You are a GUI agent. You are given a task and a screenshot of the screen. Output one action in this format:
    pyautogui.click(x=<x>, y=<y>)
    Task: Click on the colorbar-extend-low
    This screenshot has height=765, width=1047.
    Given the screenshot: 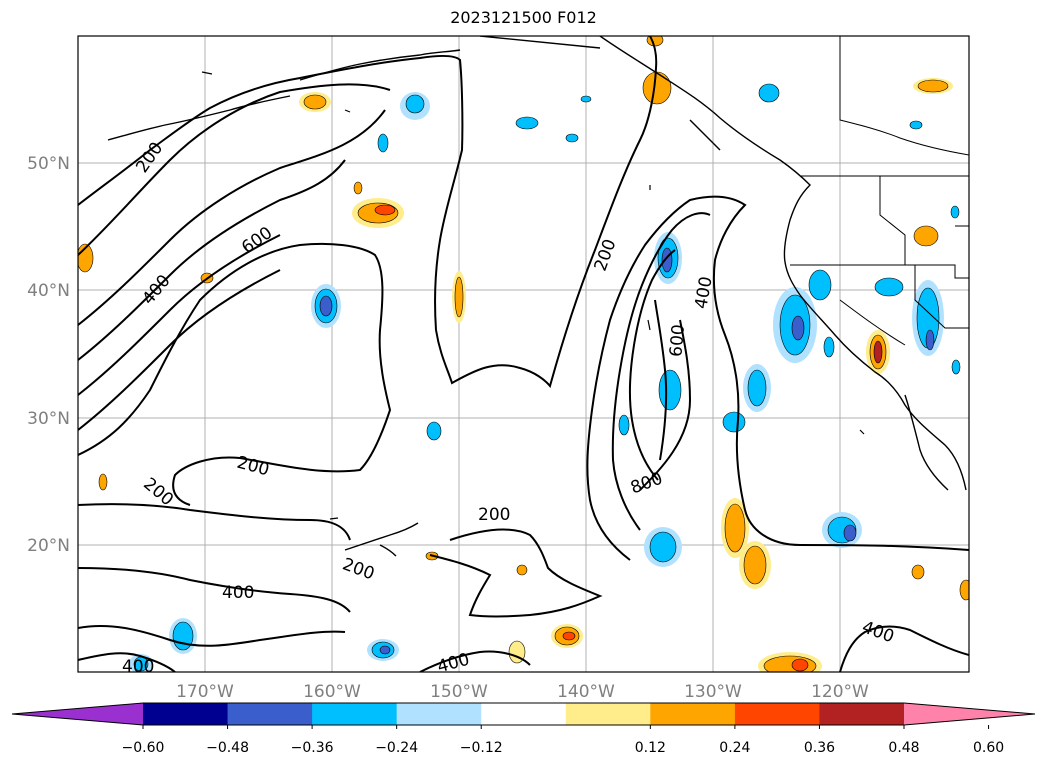 What is the action you would take?
    pyautogui.click(x=77, y=714)
    